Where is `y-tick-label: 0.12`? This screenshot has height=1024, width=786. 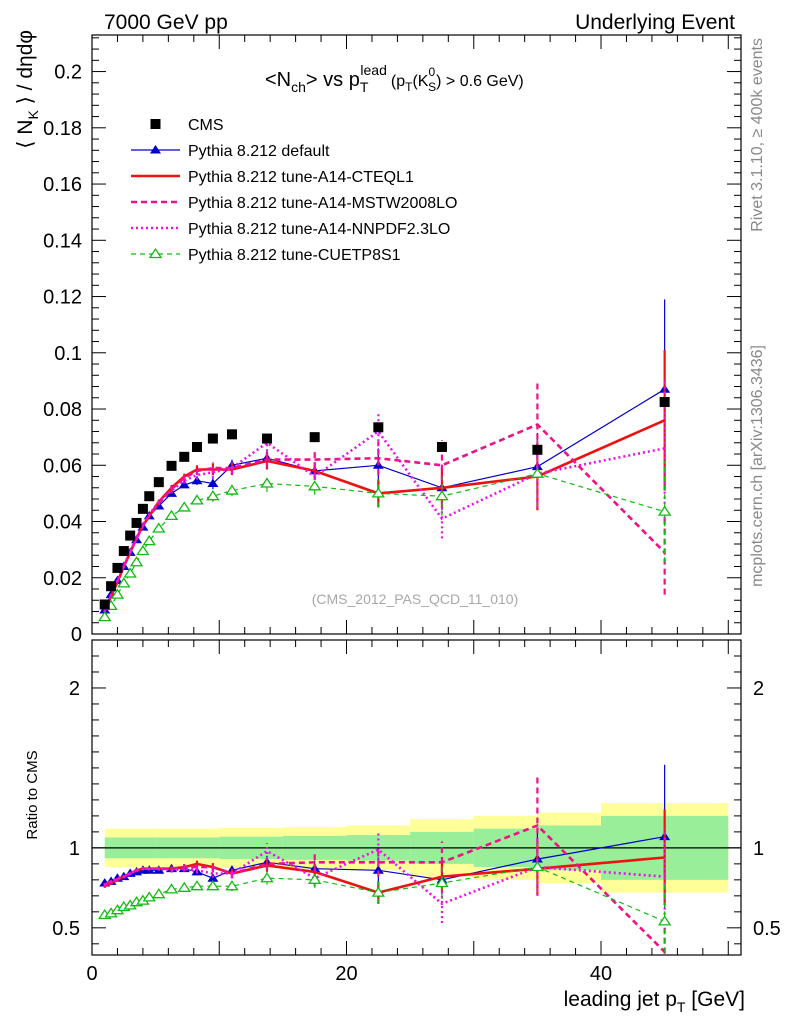 y-tick-label: 0.12 is located at coordinates (62, 298).